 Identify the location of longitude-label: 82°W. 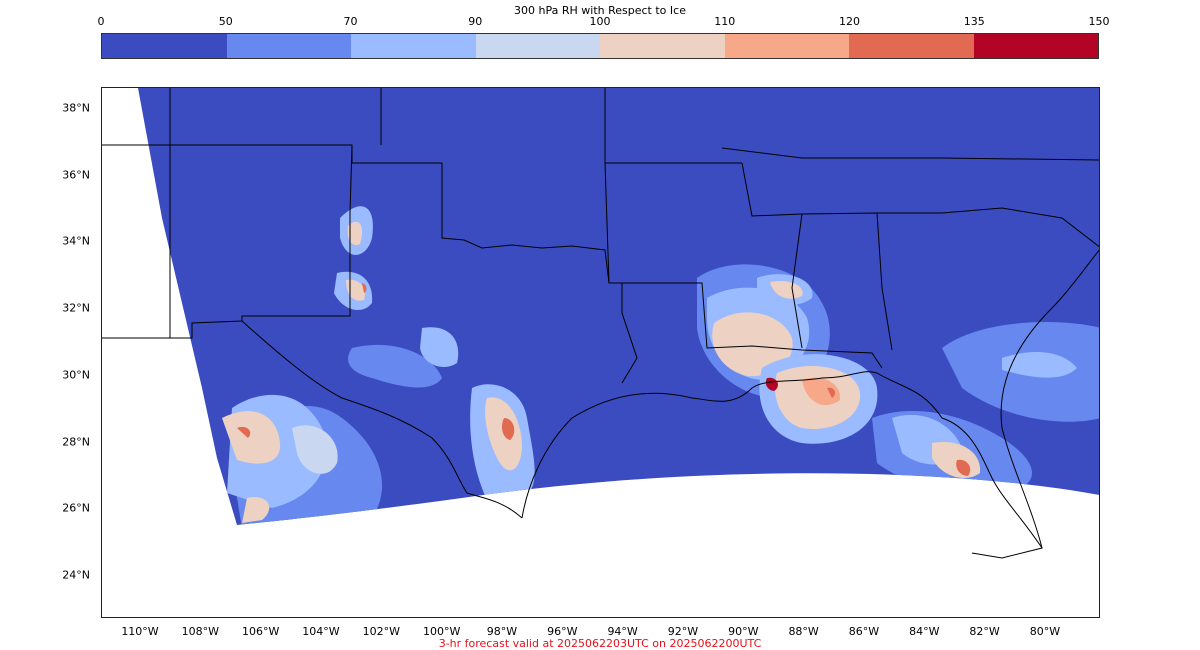
(984, 631).